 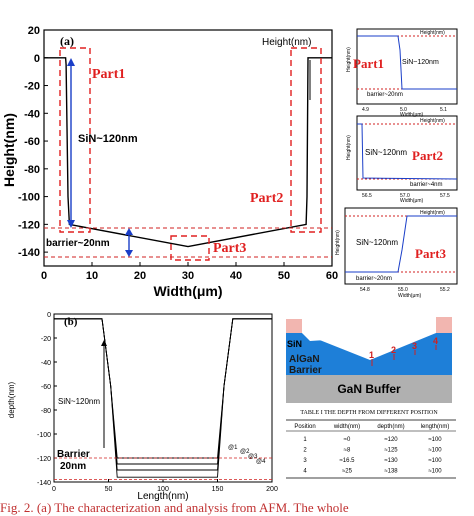 What do you see at coordinates (108, 74) in the screenshot?
I see `part1-label: Part1` at bounding box center [108, 74].